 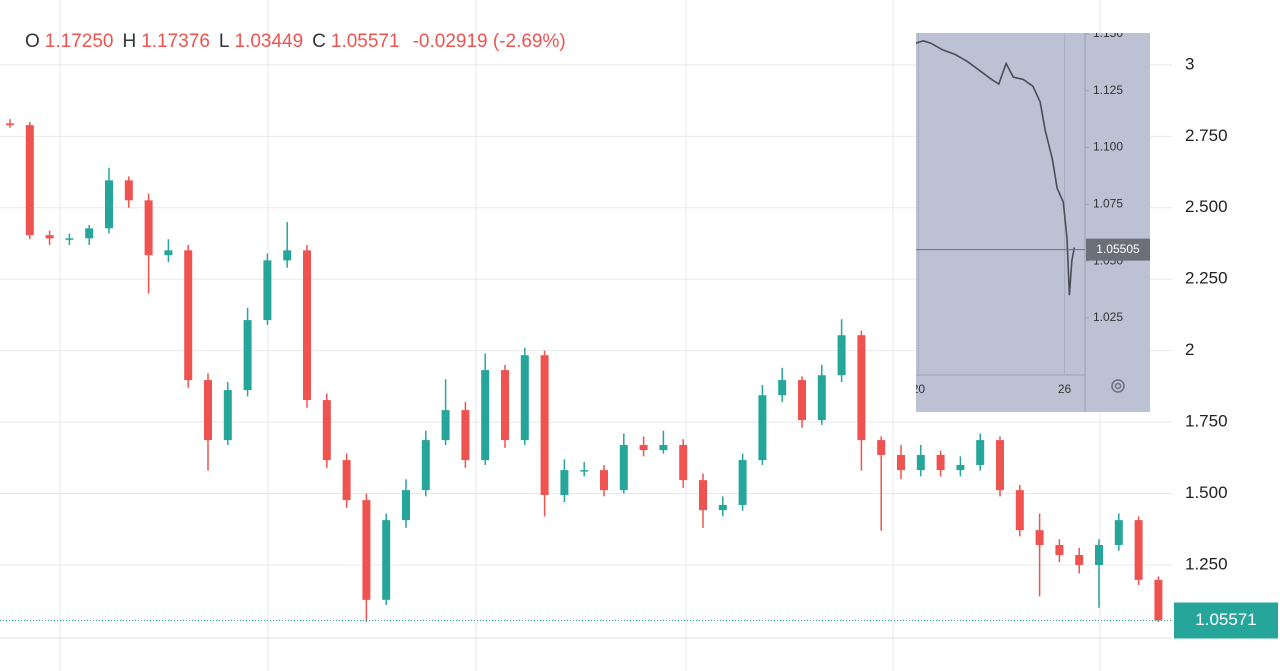 What do you see at coordinates (1118, 386) in the screenshot?
I see `settings-icon` at bounding box center [1118, 386].